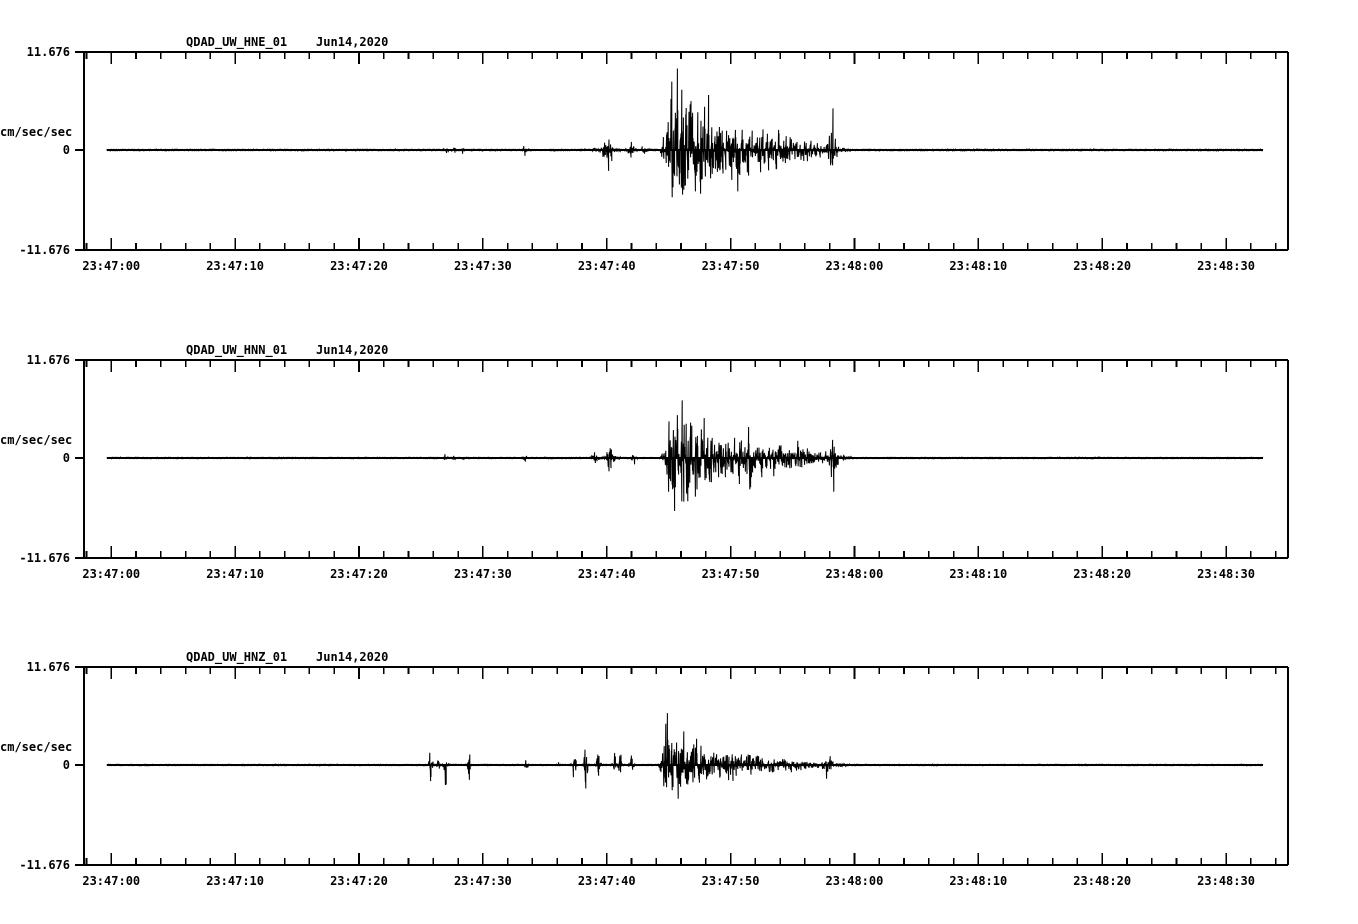 The height and width of the screenshot is (924, 1358). Describe the element at coordinates (287, 350) in the screenshot. I see `panel-title: QDAD_UW_HNN_01 Jun14,2020` at that location.